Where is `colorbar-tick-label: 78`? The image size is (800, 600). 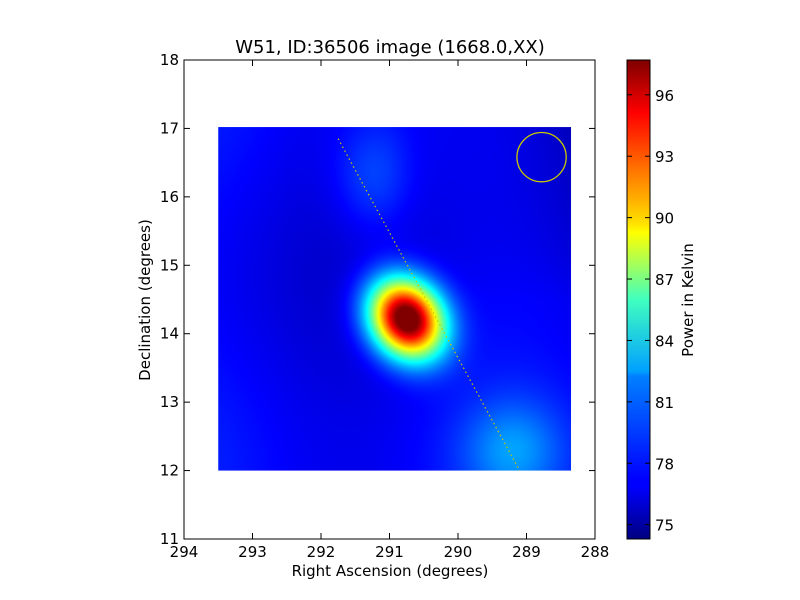 colorbar-tick-label: 78 is located at coordinates (664, 464).